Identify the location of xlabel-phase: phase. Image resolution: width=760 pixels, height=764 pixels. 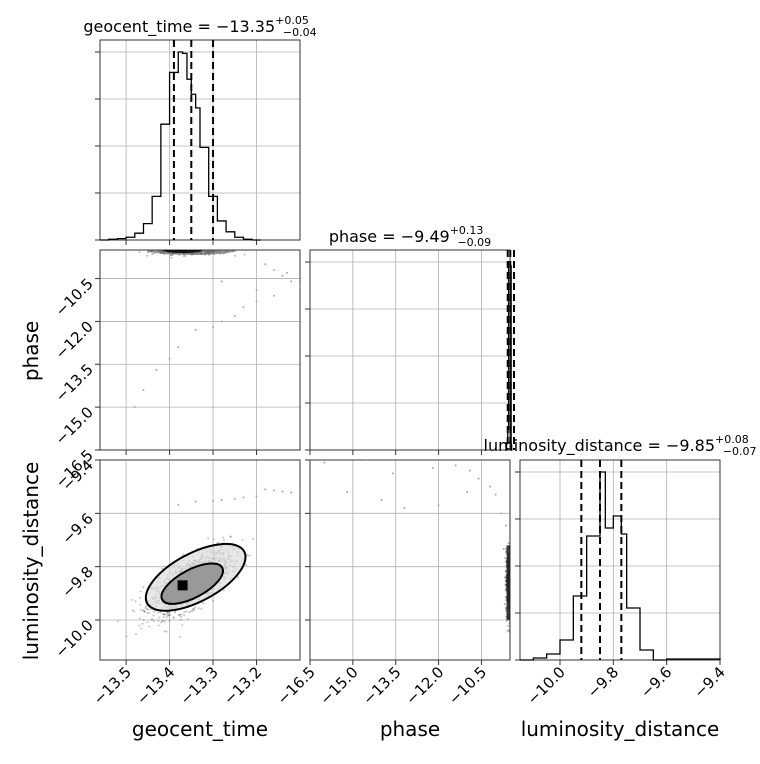
(410, 729).